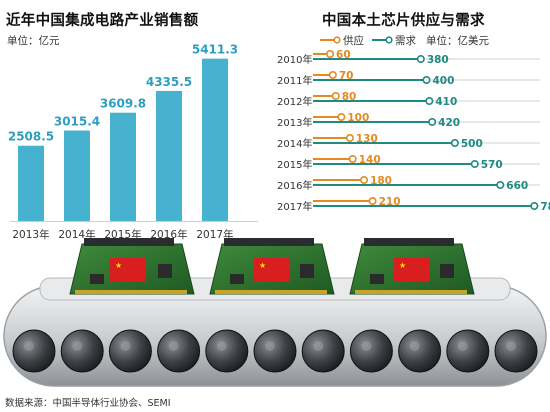 Image resolution: width=550 pixels, height=412 pixels. Describe the element at coordinates (215, 50) in the screenshot. I see `bar-value-label-5: 5411.3` at that location.